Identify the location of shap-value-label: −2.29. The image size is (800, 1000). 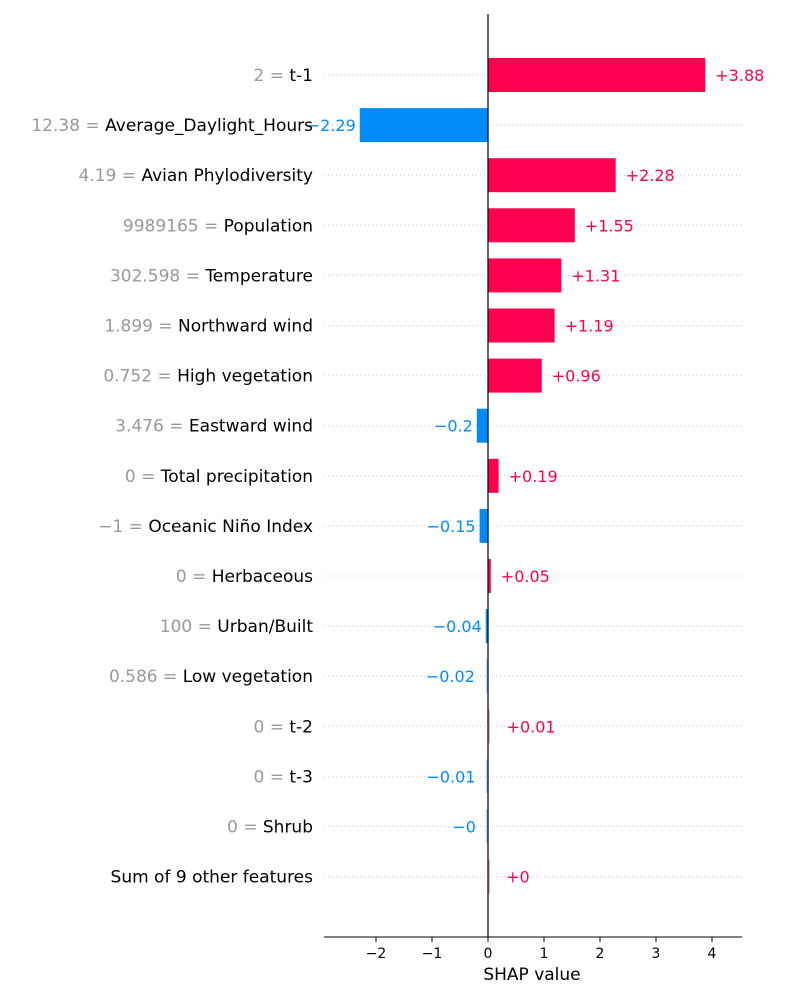
(331, 125).